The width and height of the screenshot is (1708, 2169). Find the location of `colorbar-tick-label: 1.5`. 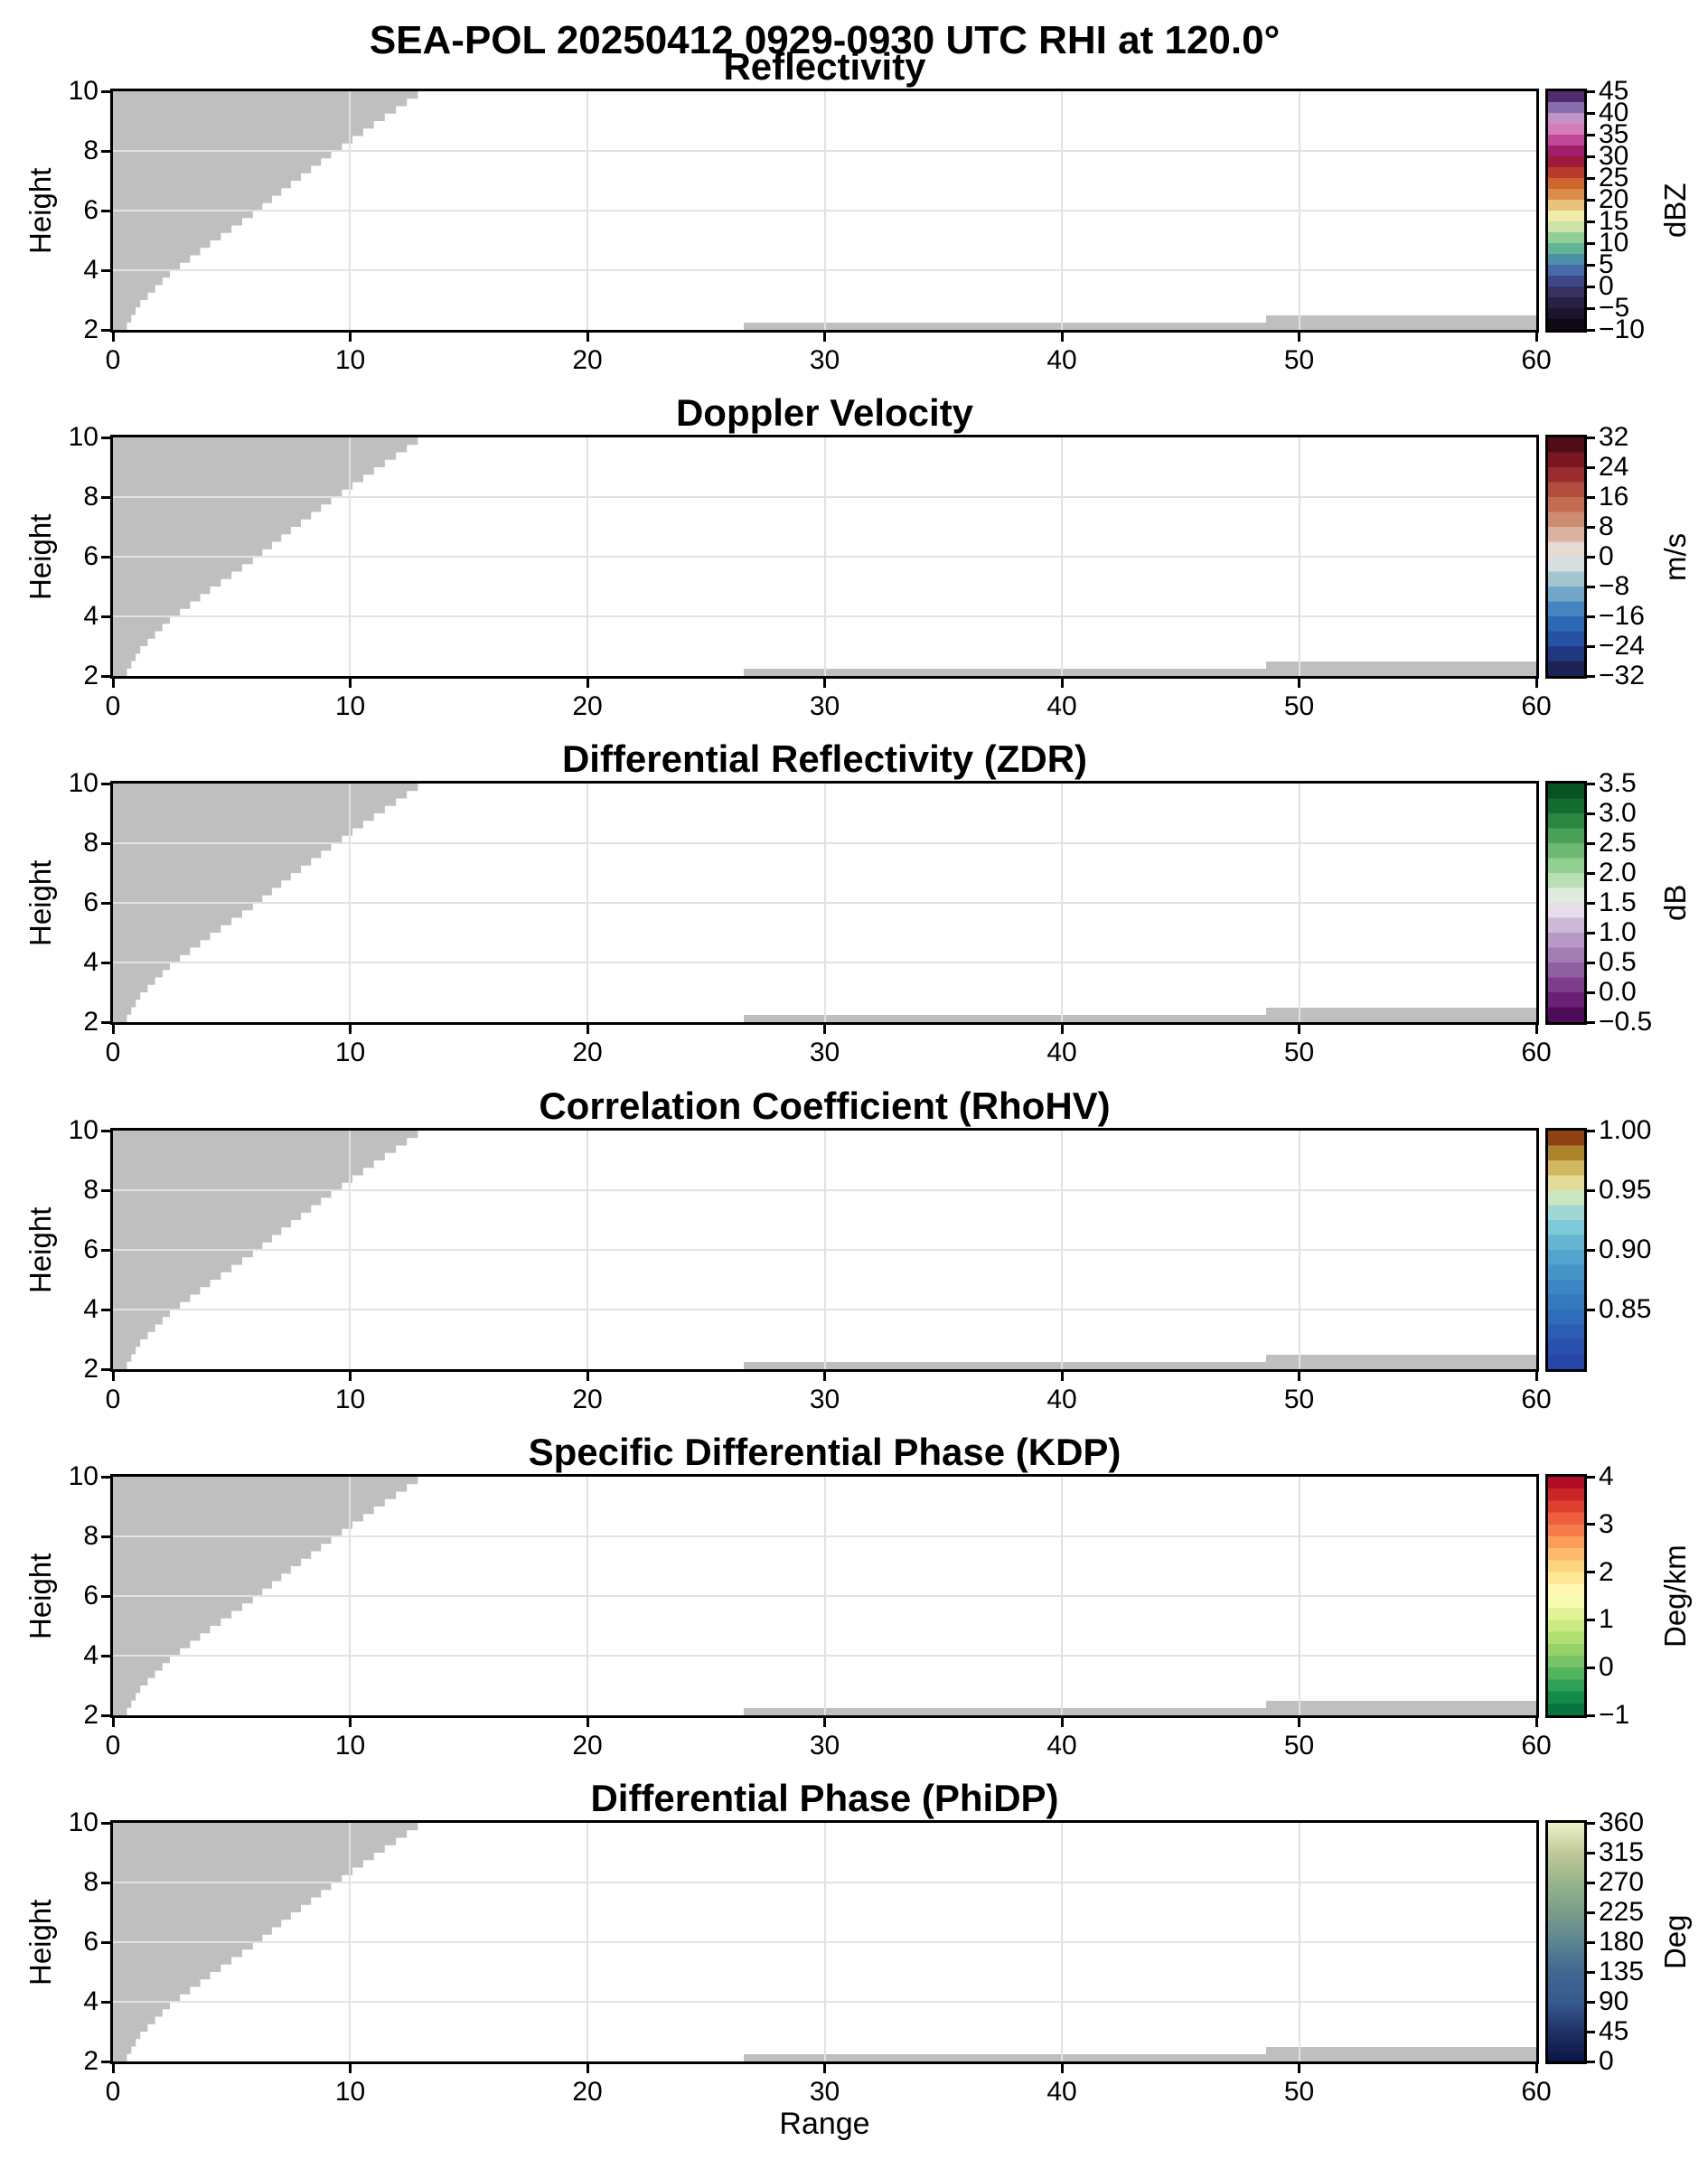

colorbar-tick-label: 1.5 is located at coordinates (1618, 902).